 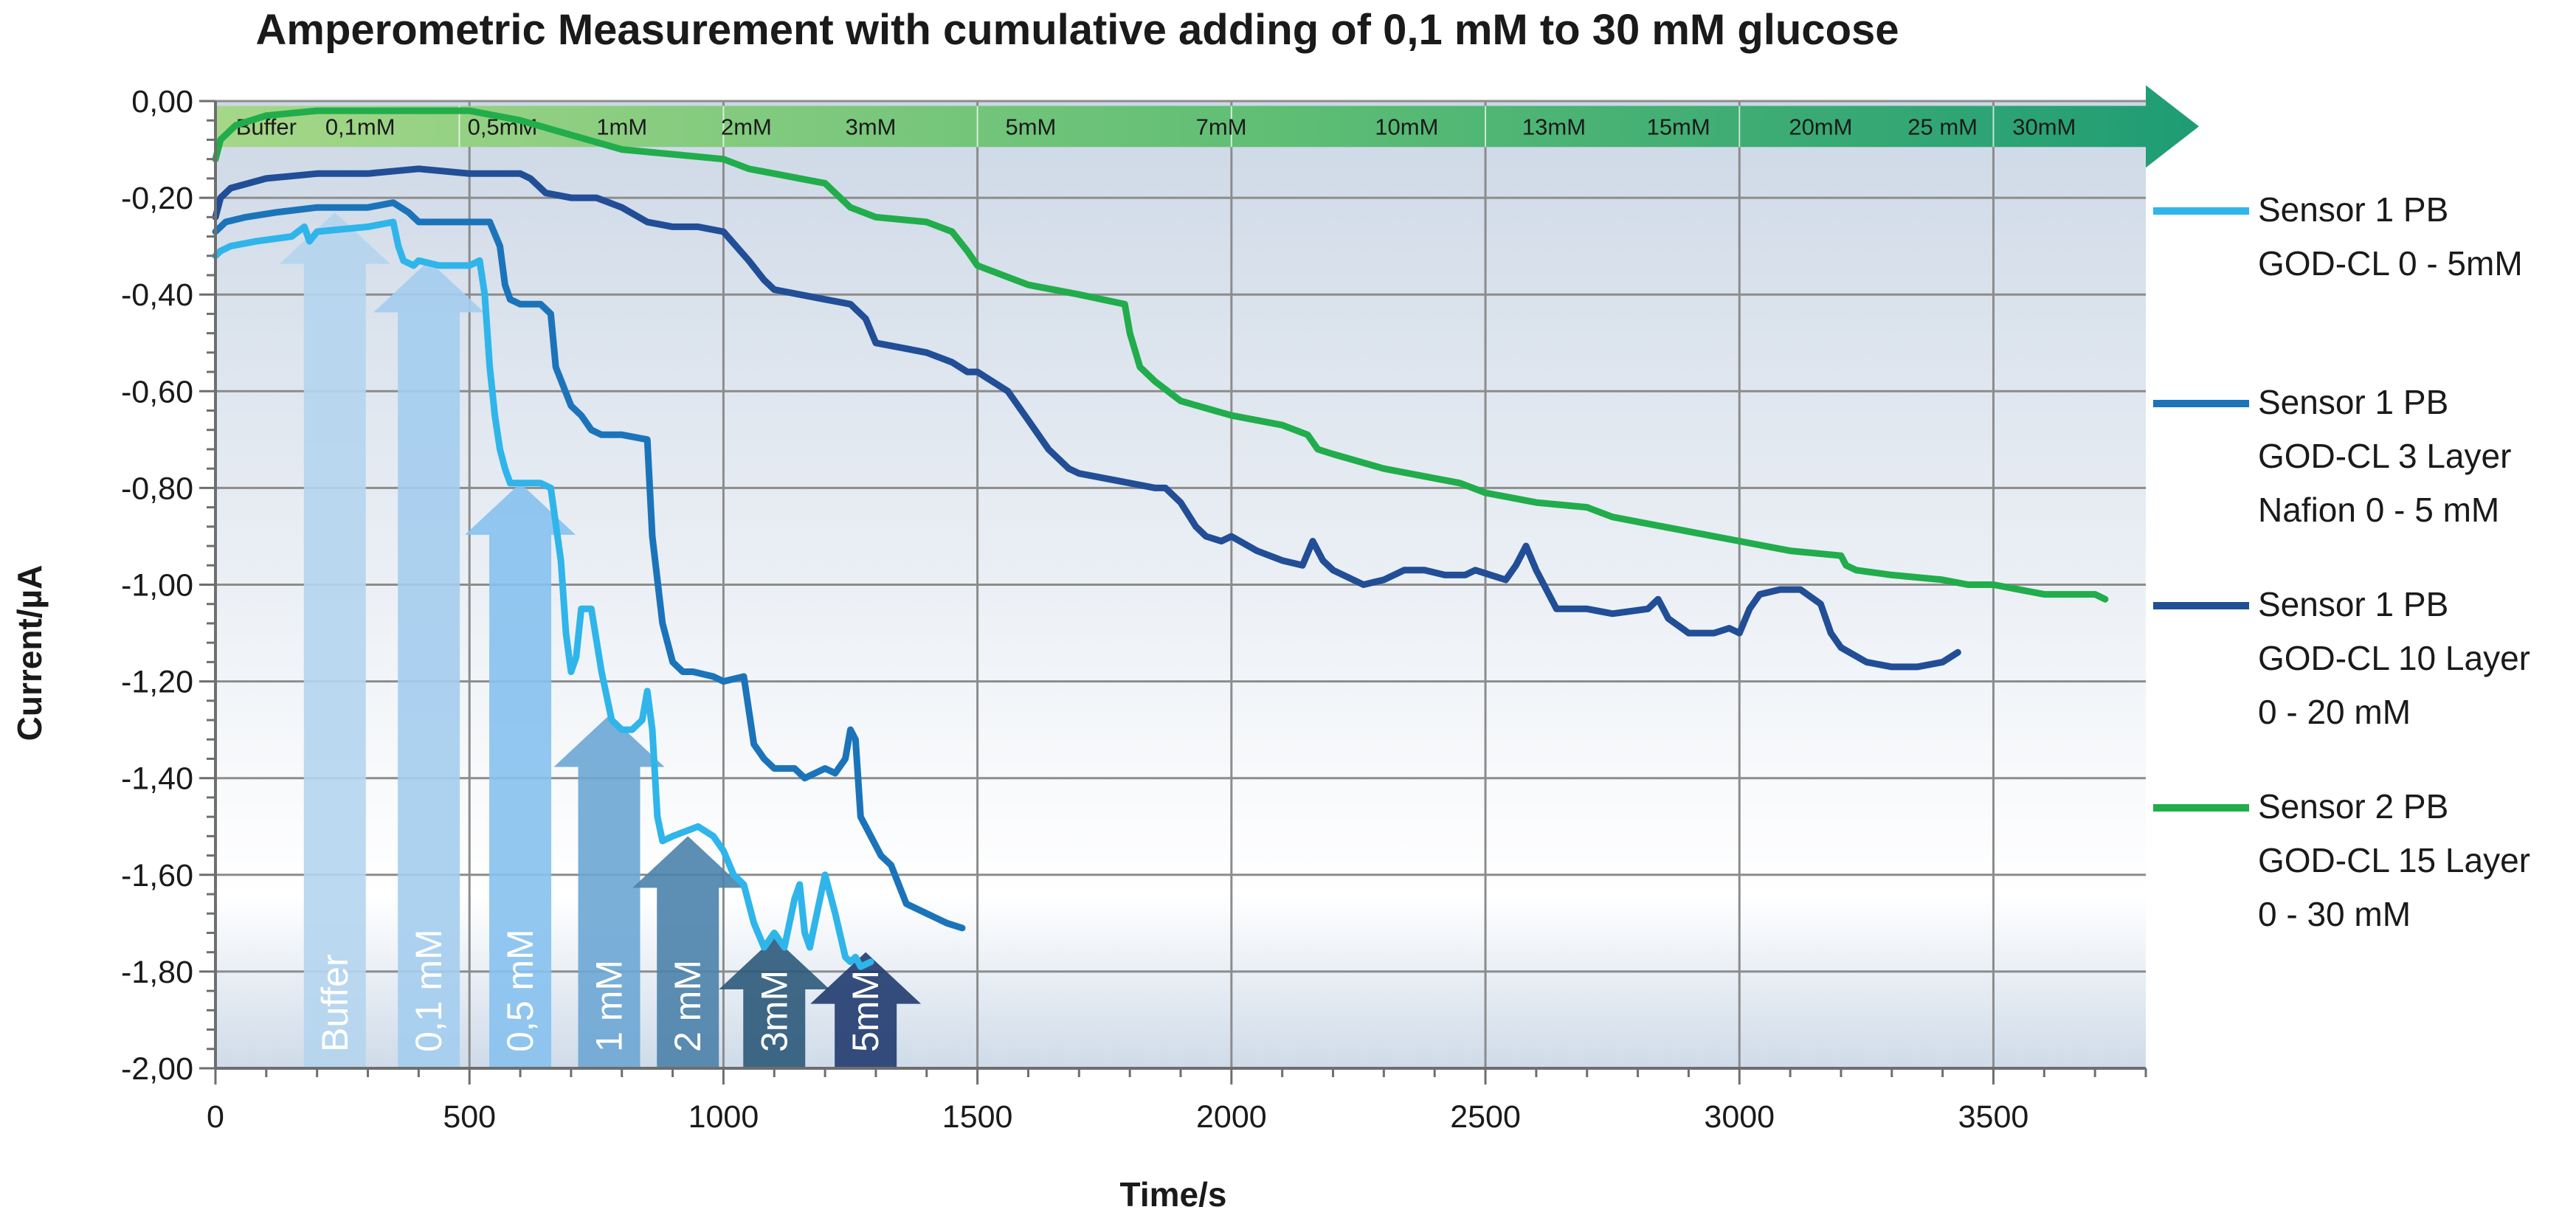 I want to click on addition-arrow-label-2: 0,5 mM, so click(x=520, y=991).